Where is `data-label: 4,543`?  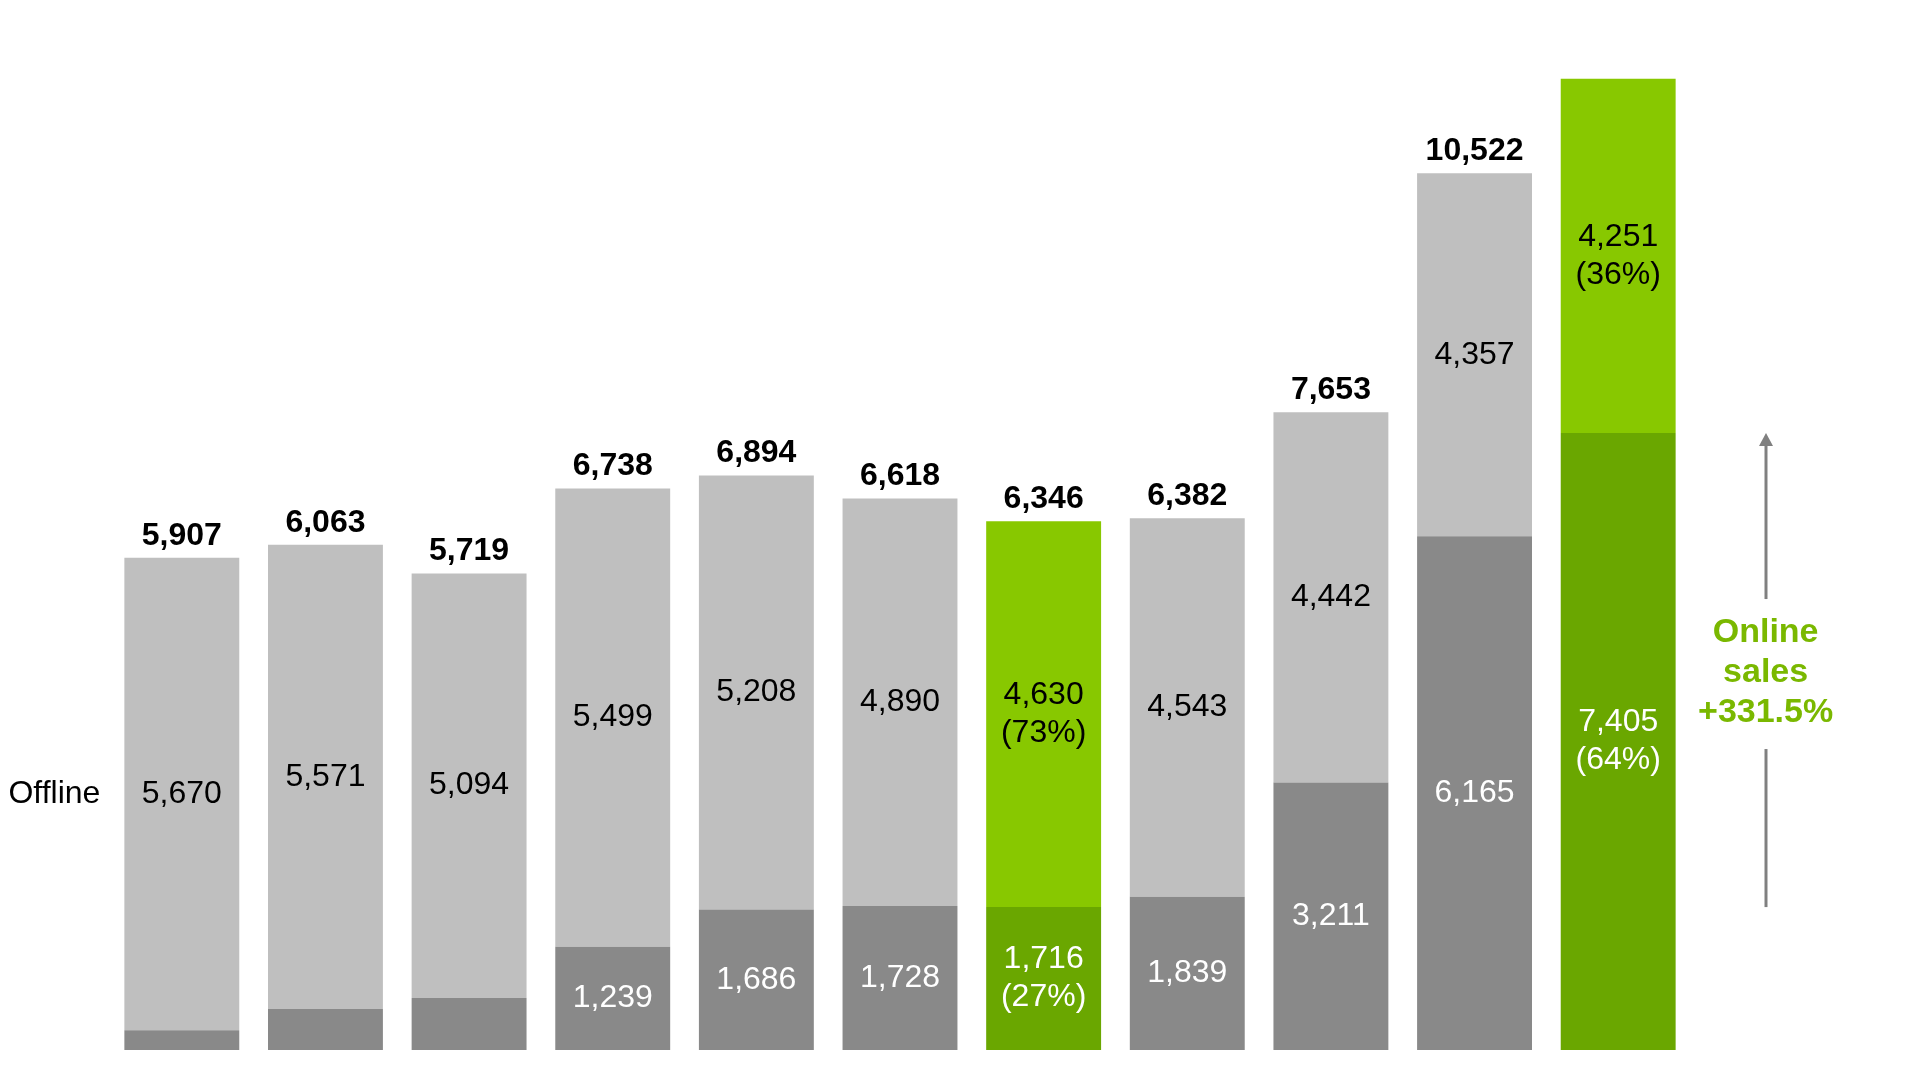 data-label: 4,543 is located at coordinates (1187, 705).